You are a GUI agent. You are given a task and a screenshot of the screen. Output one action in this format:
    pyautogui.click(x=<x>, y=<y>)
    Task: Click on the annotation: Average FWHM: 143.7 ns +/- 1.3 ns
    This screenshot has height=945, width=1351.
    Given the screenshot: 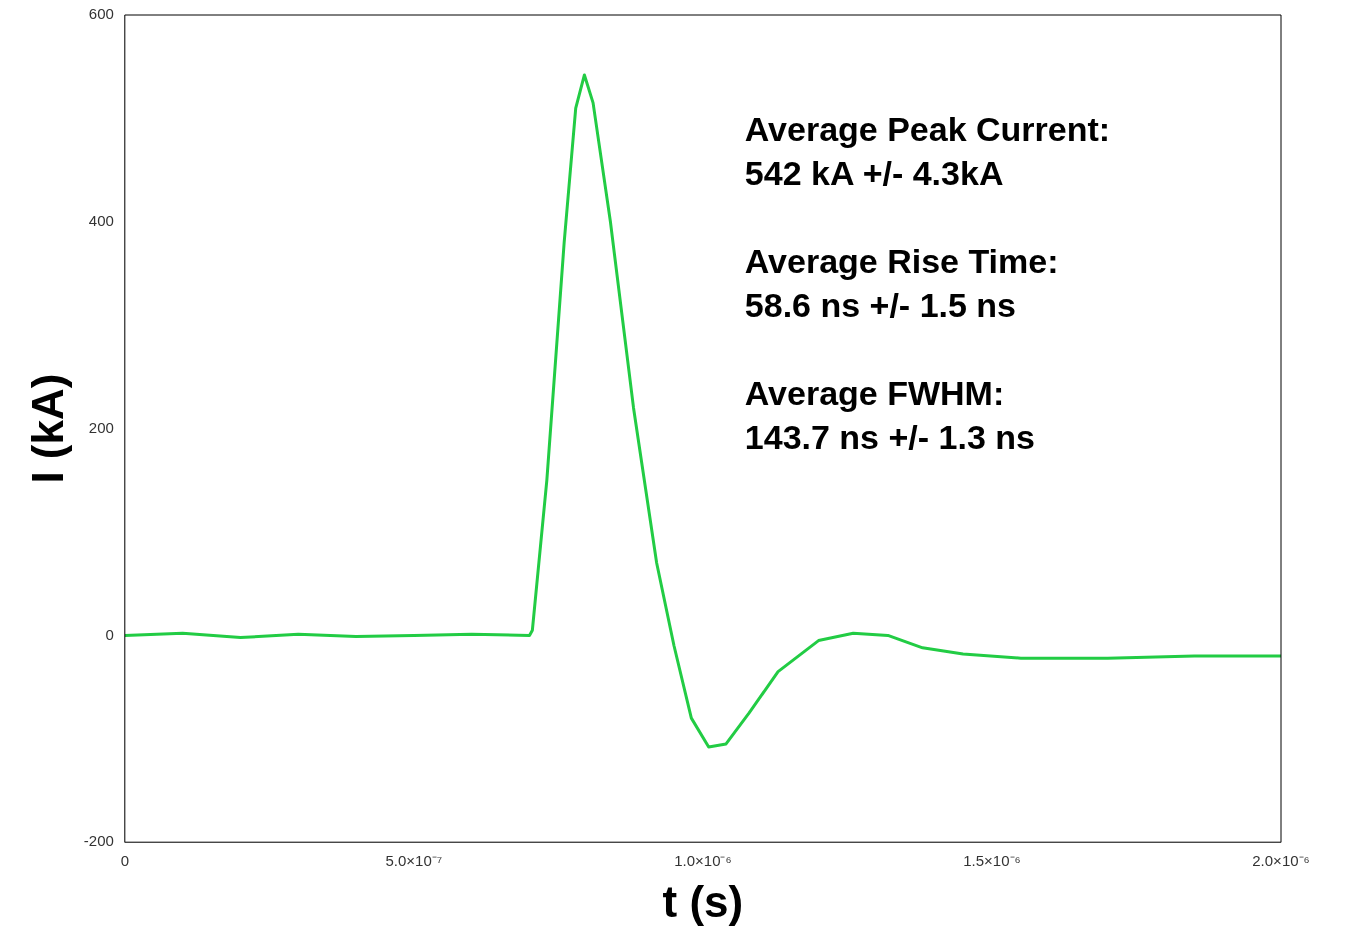 What is the action you would take?
    pyautogui.click(x=889, y=415)
    